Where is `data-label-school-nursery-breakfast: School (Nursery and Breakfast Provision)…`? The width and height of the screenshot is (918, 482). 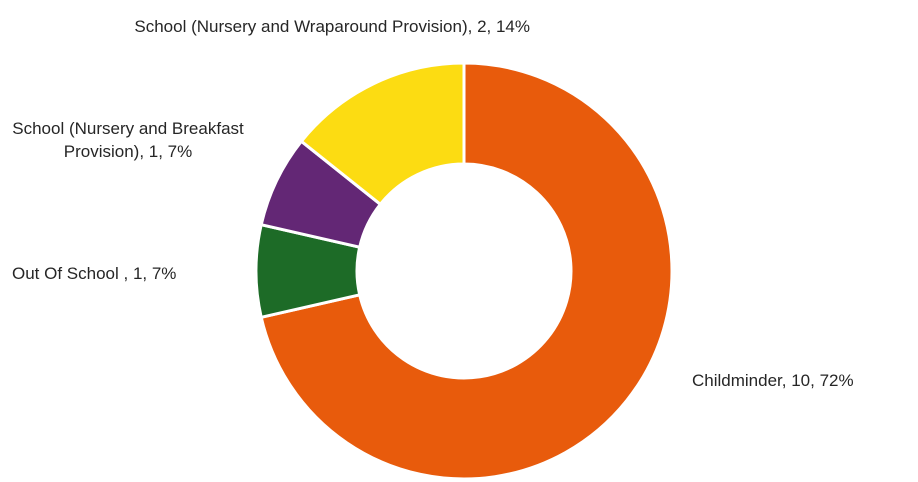 data-label-school-nursery-breakfast: School (Nursery and Breakfast Provision)… is located at coordinates (128, 140).